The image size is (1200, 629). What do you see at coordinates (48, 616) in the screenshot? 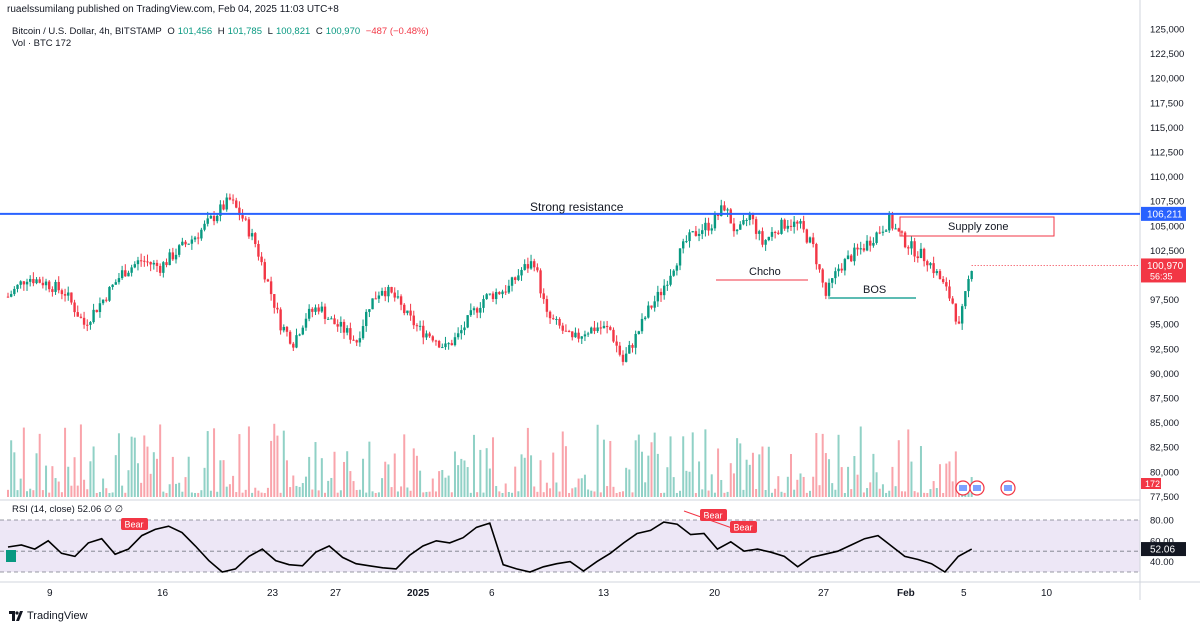
I see `tradingview-logo: TradingView` at bounding box center [48, 616].